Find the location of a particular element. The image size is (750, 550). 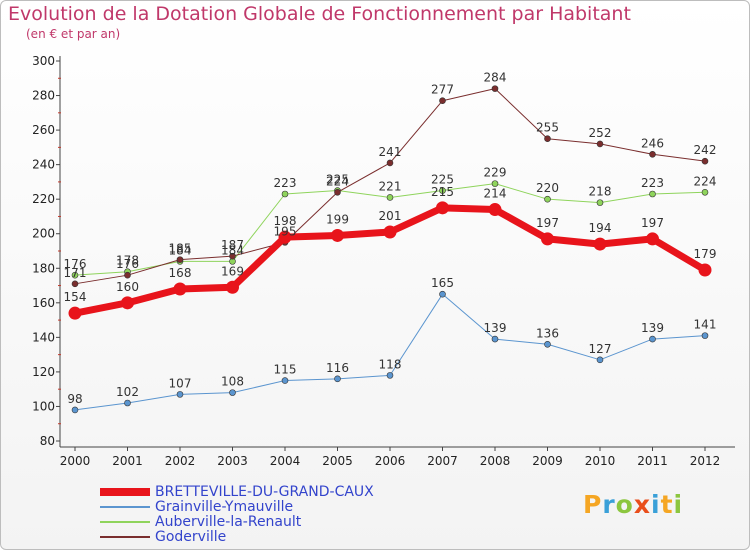

x-tick-label: 2004 is located at coordinates (285, 461).